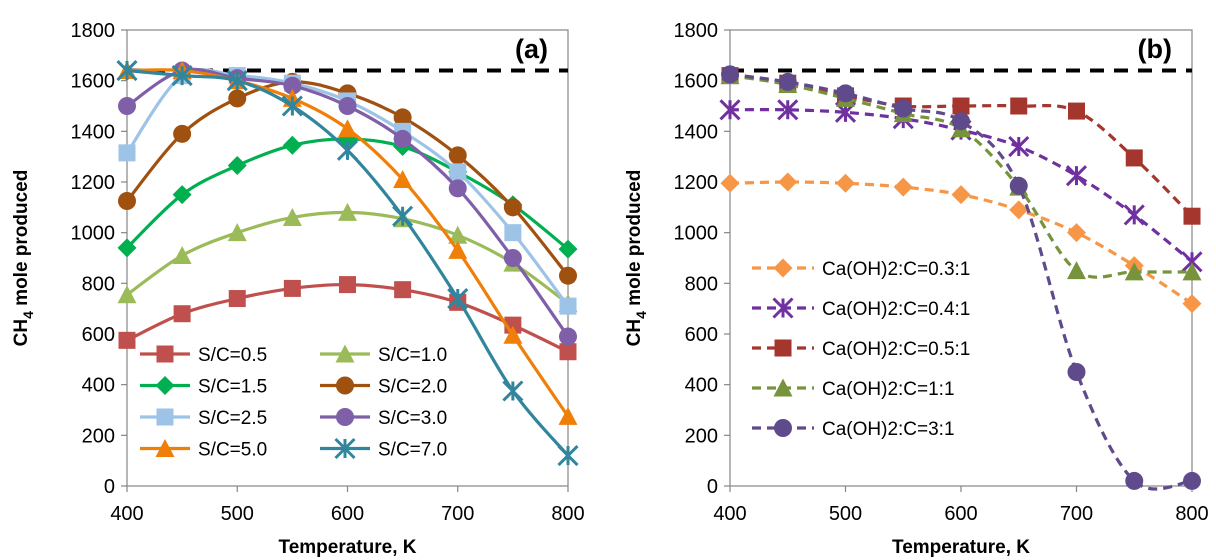  I want to click on y-tick-label: 1200, so click(93, 183).